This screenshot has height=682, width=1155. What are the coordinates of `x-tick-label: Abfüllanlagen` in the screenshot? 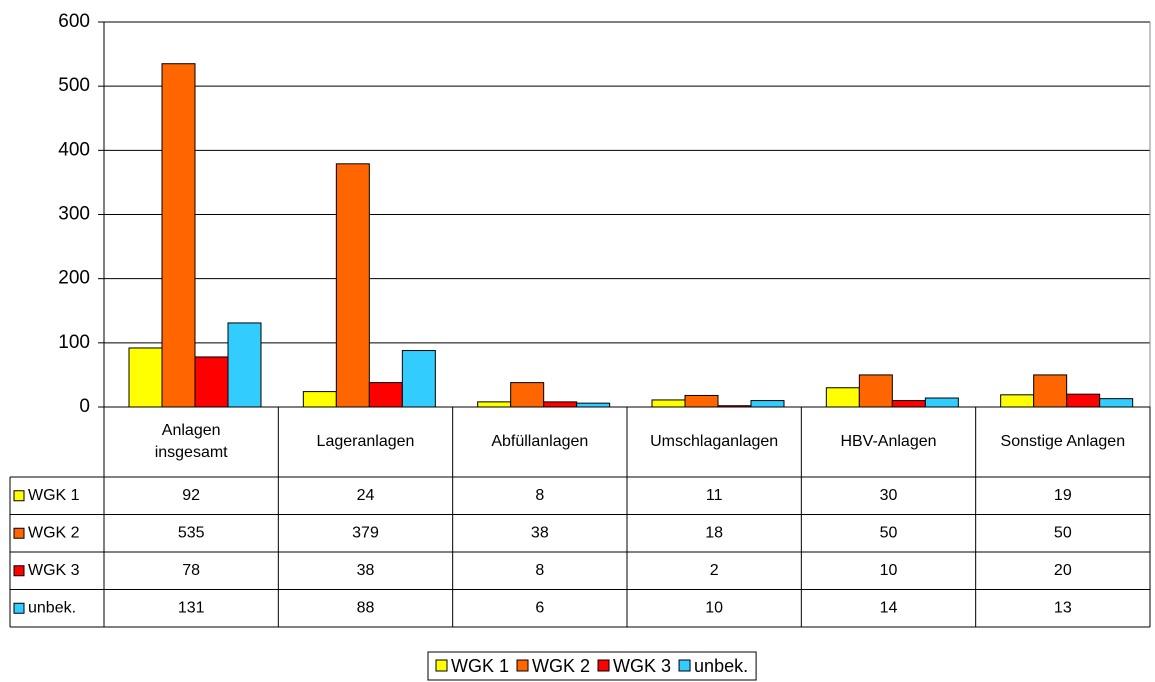 It's located at (540, 441).